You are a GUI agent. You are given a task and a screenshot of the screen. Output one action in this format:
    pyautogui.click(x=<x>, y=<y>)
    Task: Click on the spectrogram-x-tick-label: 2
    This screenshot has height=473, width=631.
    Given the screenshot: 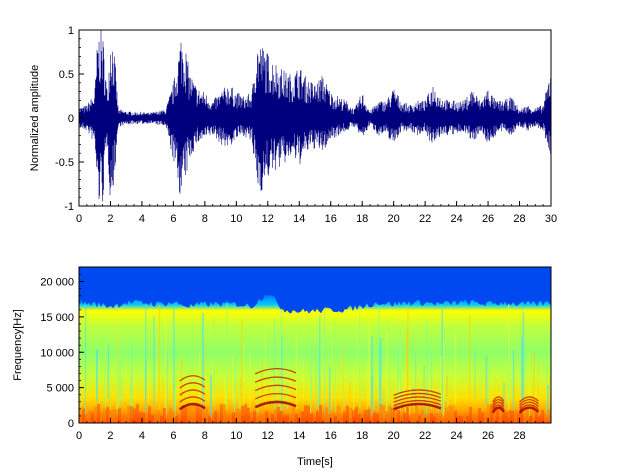 What is the action you would take?
    pyautogui.click(x=110, y=436)
    